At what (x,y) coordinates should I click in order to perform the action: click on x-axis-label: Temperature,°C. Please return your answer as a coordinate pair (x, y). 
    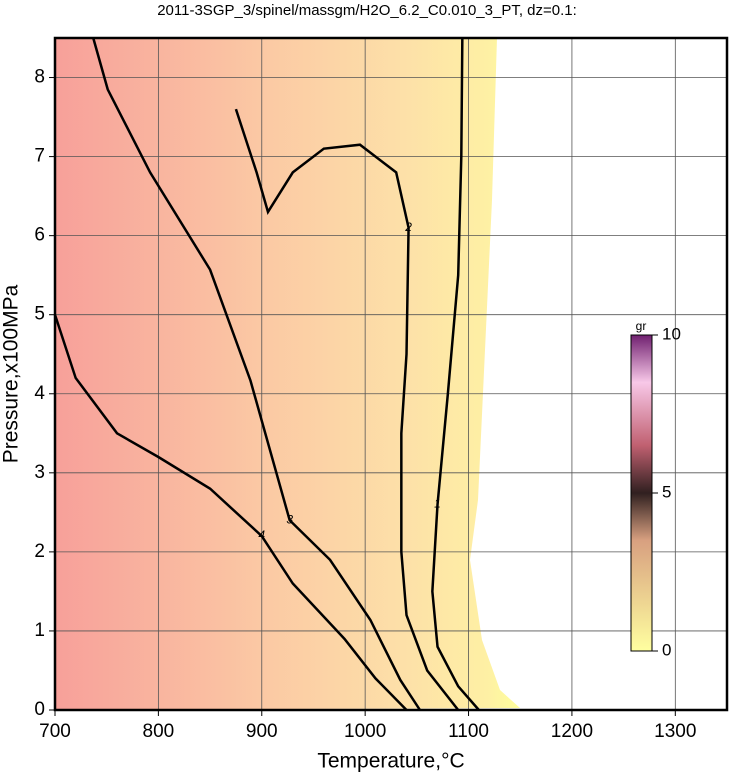
    Looking at the image, I should click on (390, 761).